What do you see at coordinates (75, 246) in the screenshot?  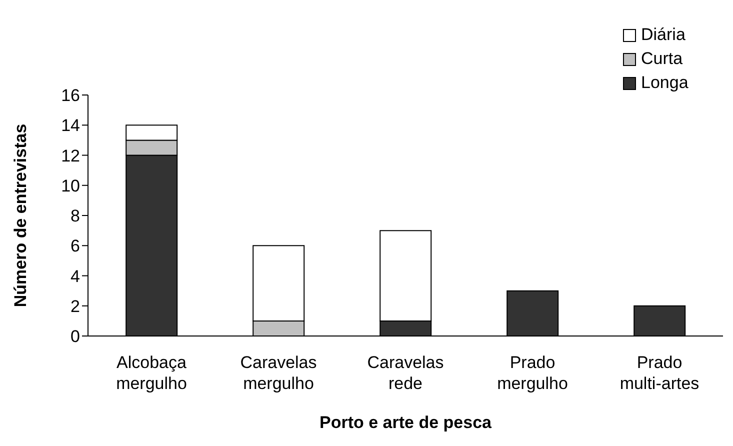 I see `y-tick-label: 6` at bounding box center [75, 246].